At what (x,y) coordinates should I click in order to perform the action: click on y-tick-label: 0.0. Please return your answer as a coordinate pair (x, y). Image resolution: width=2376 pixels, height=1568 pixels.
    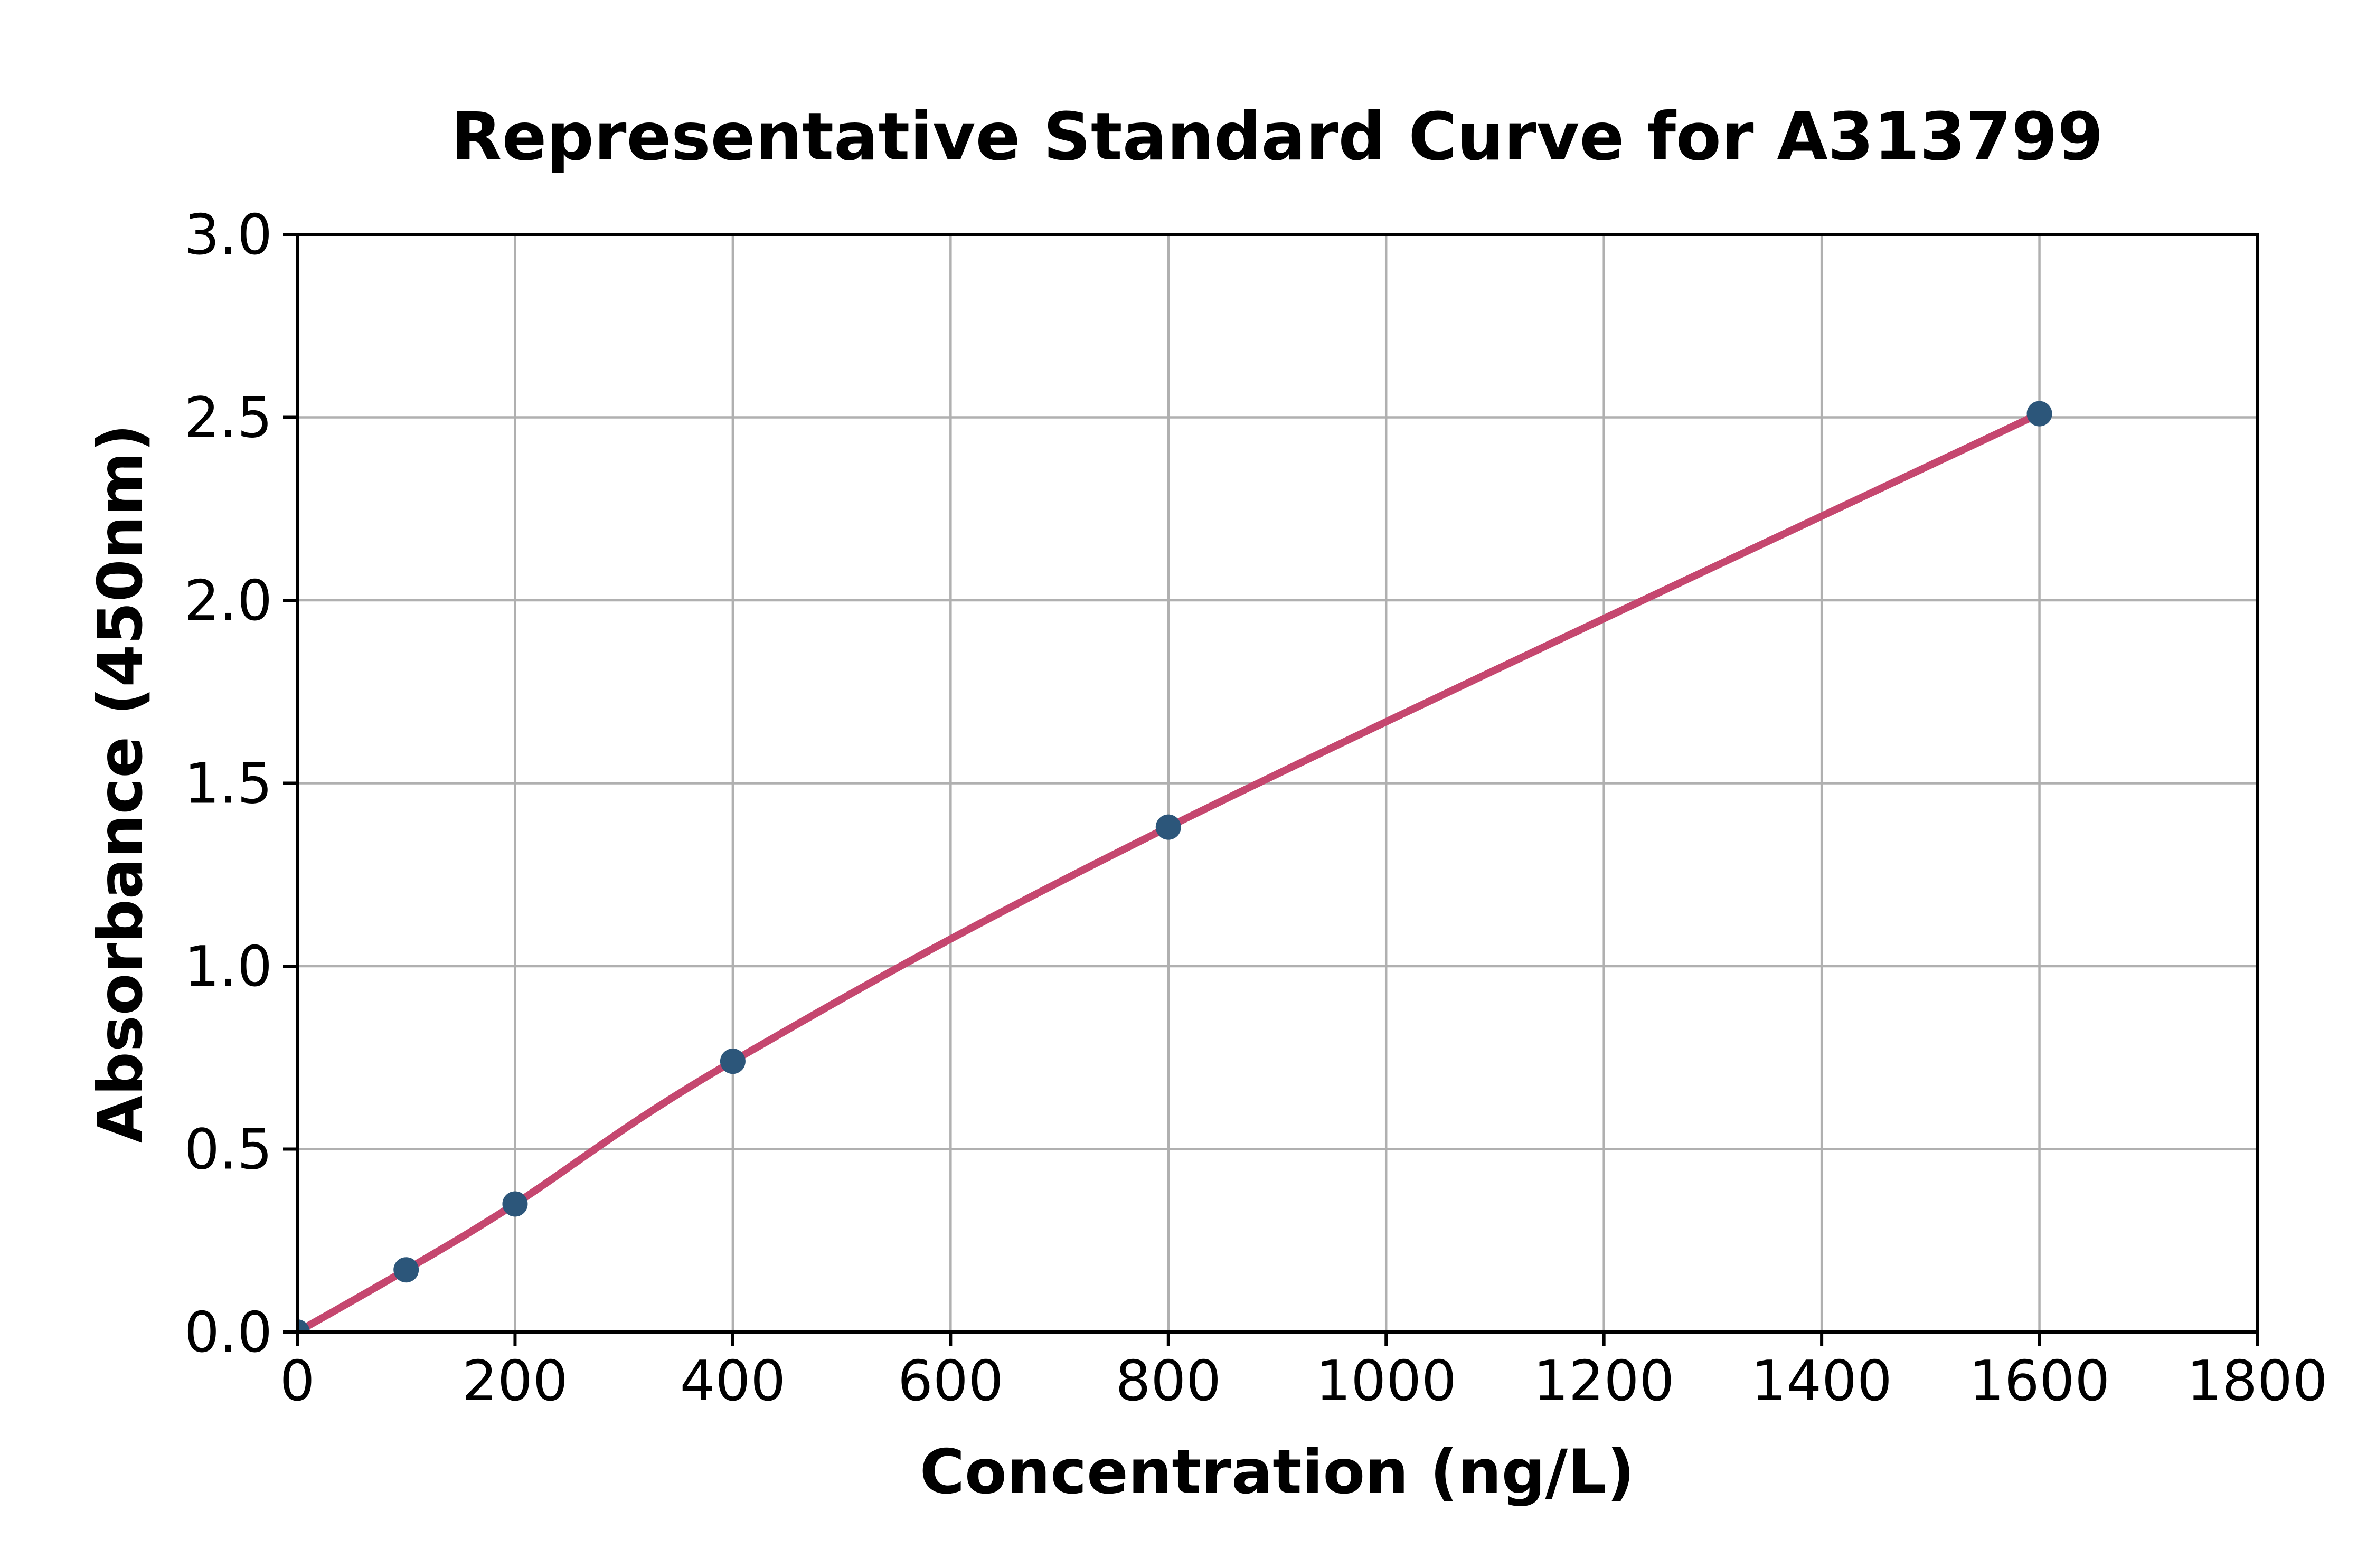
    Looking at the image, I should click on (228, 1333).